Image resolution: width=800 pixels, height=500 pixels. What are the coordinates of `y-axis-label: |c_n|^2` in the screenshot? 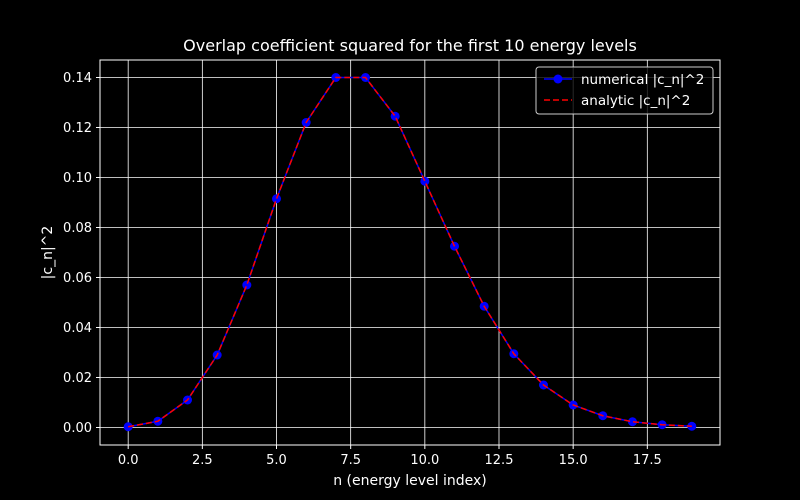 It's located at (48, 253).